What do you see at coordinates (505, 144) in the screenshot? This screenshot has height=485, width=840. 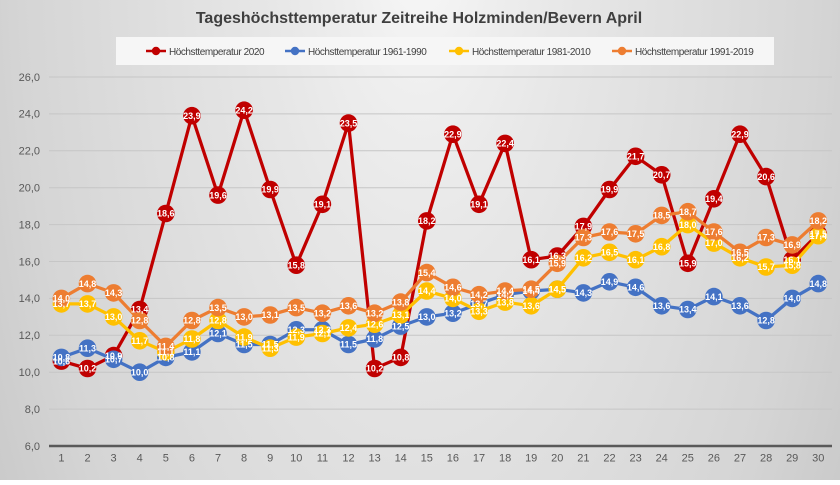 I see `svg-text: 22,4` at bounding box center [505, 144].